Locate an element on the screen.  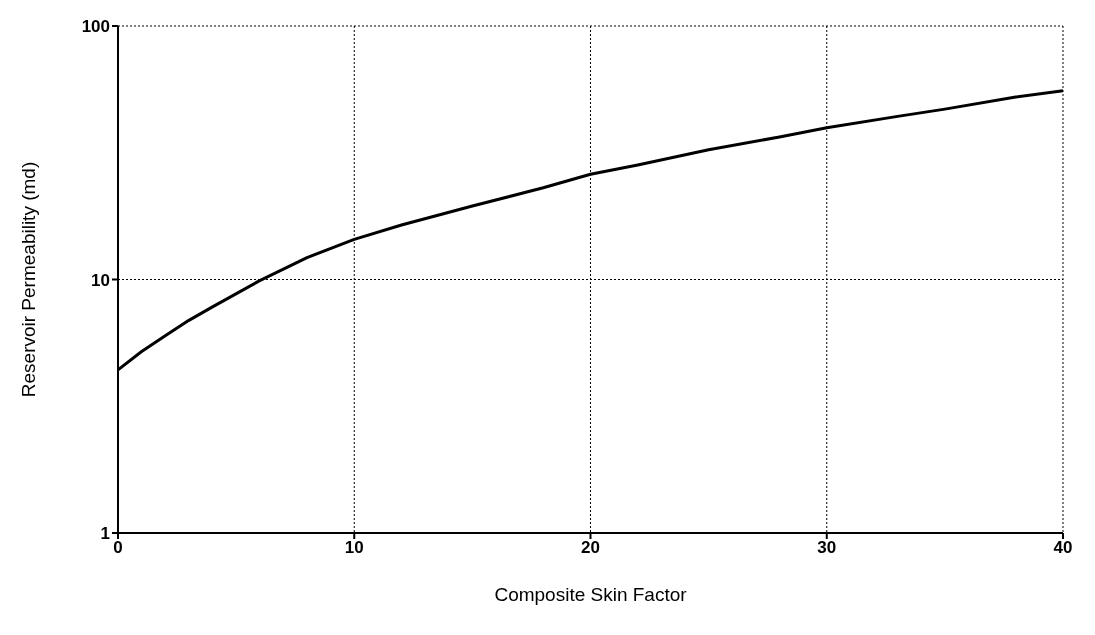
y-tick-label: 10 is located at coordinates (100, 280).